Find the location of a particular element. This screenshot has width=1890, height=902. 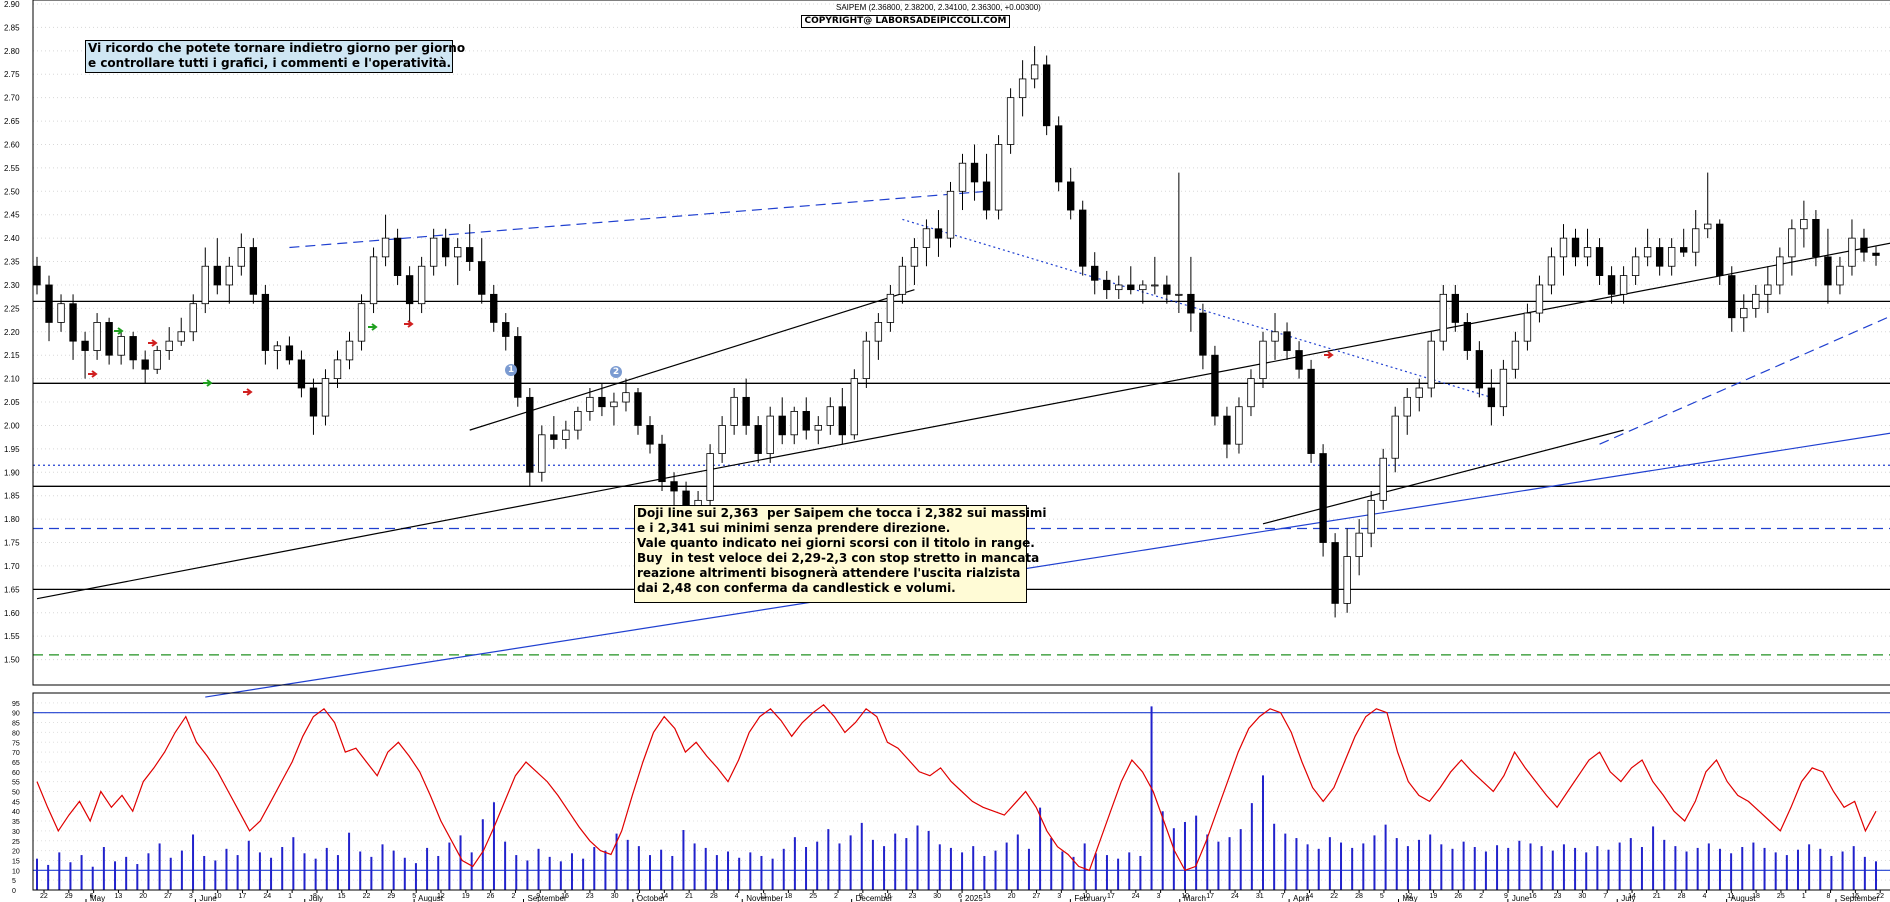

date-tick-label: 5 is located at coordinates (414, 896).